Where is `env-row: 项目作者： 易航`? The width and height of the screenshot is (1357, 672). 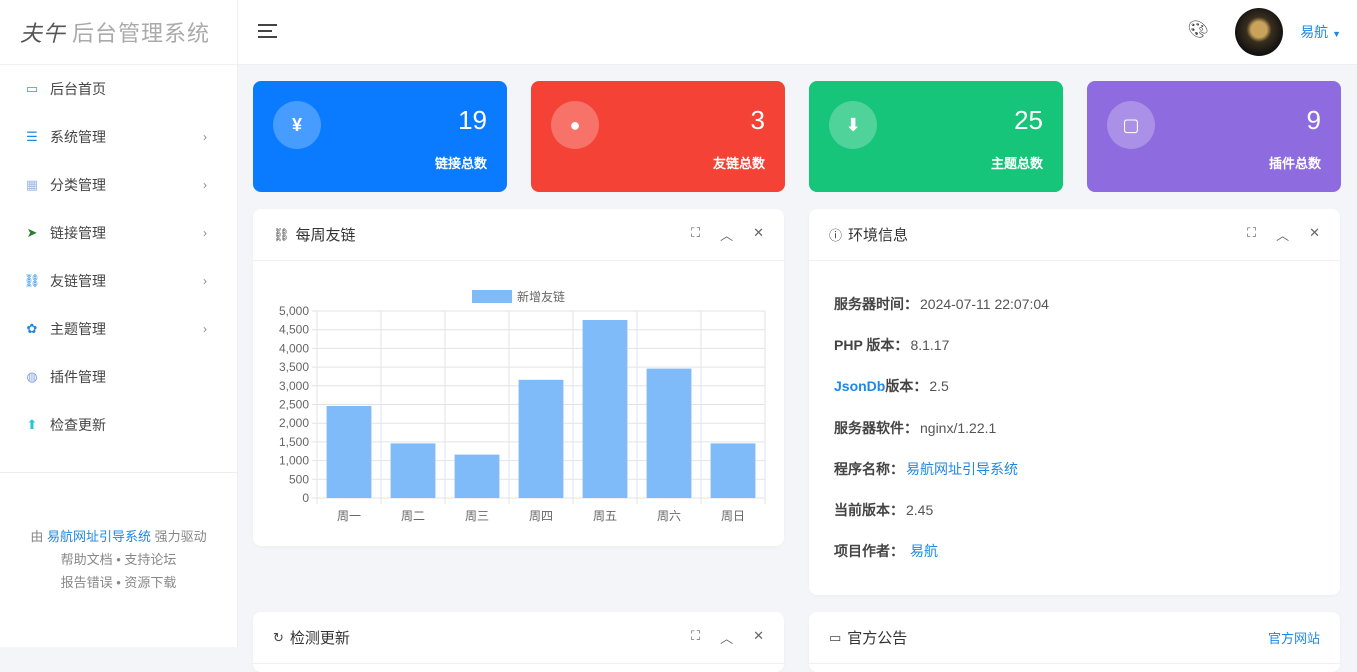 env-row: 项目作者： 易航 is located at coordinates (886, 551).